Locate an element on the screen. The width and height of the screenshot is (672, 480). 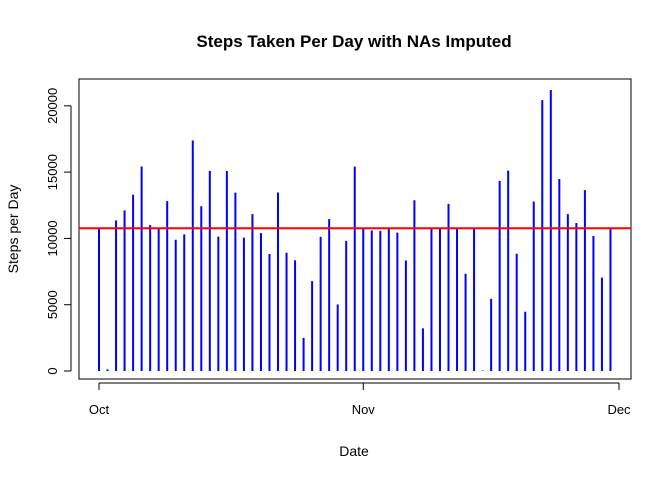
y-tick-label: 10000 is located at coordinates (52, 238).